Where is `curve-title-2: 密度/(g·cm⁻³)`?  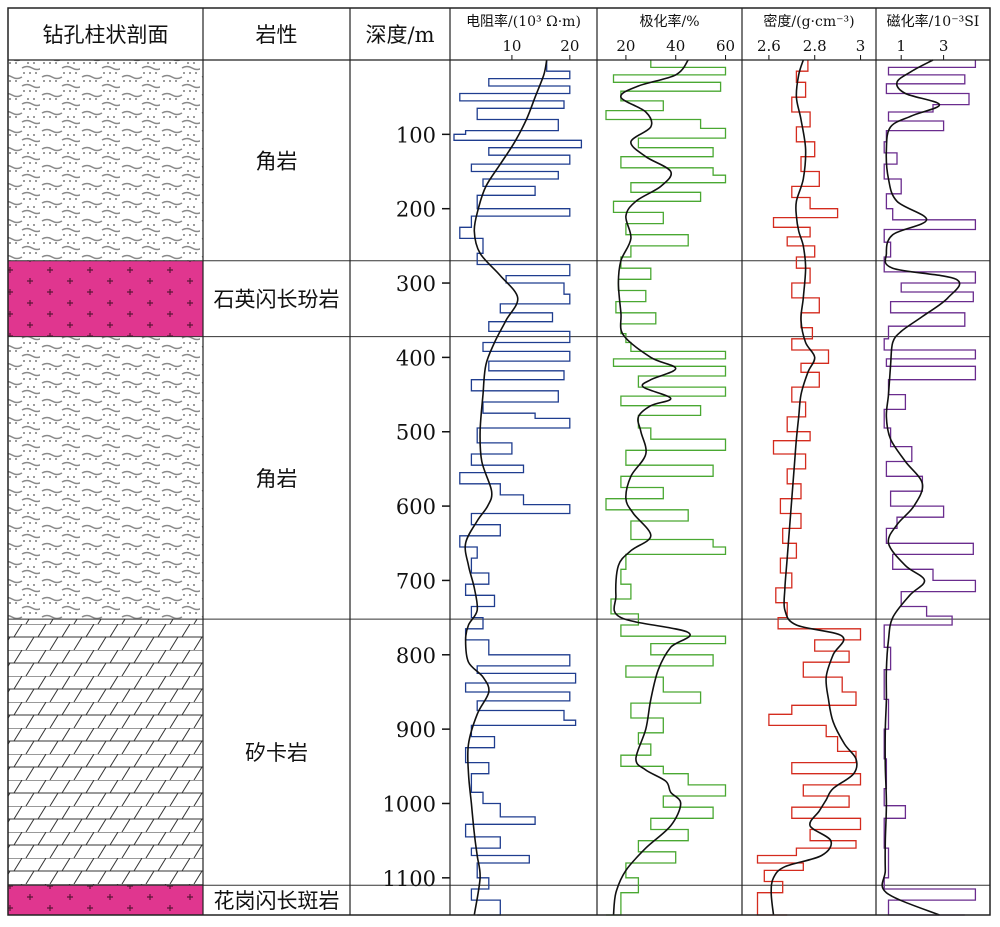 curve-title-2: 密度/(g·cm⁻³) is located at coordinates (808, 21).